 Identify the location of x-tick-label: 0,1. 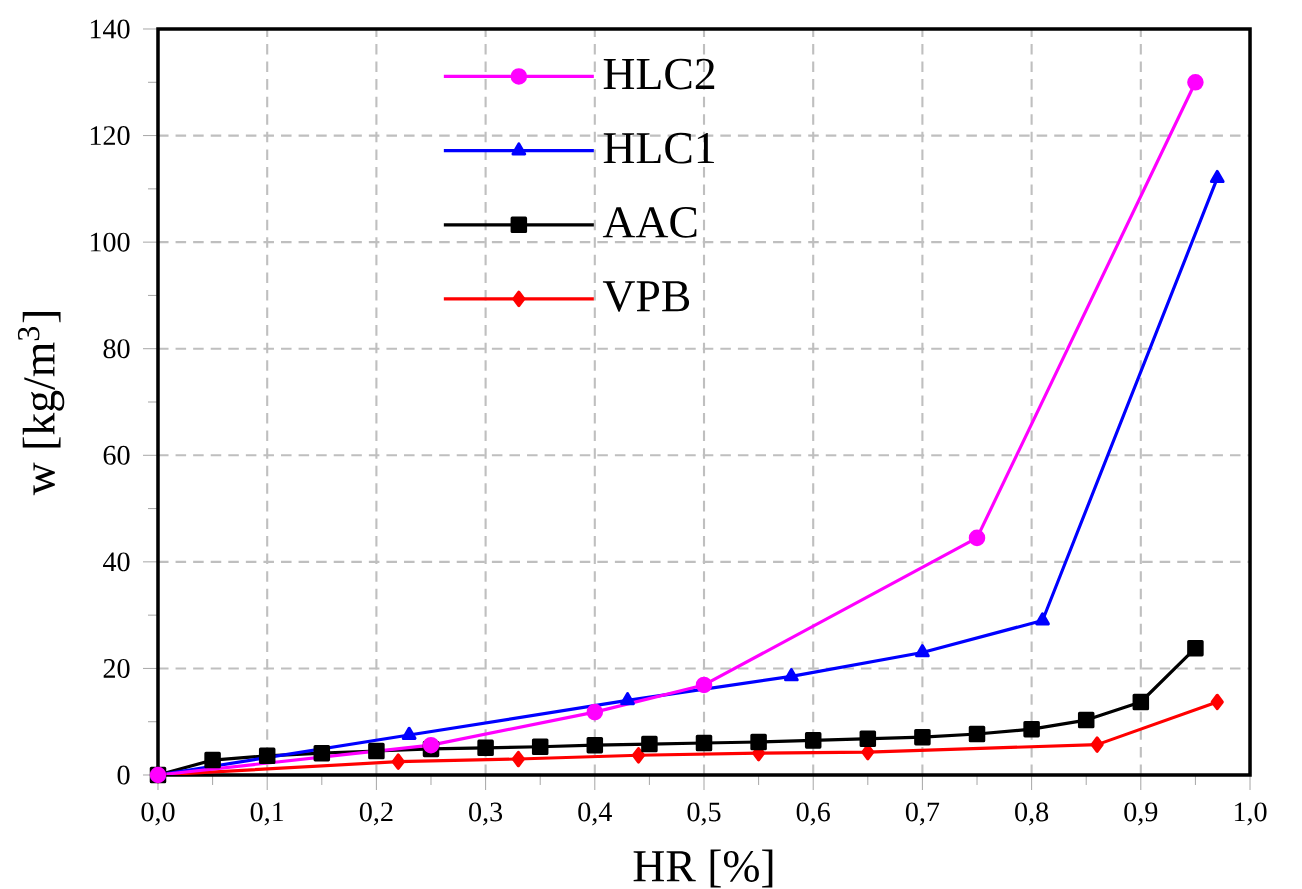
(267, 814).